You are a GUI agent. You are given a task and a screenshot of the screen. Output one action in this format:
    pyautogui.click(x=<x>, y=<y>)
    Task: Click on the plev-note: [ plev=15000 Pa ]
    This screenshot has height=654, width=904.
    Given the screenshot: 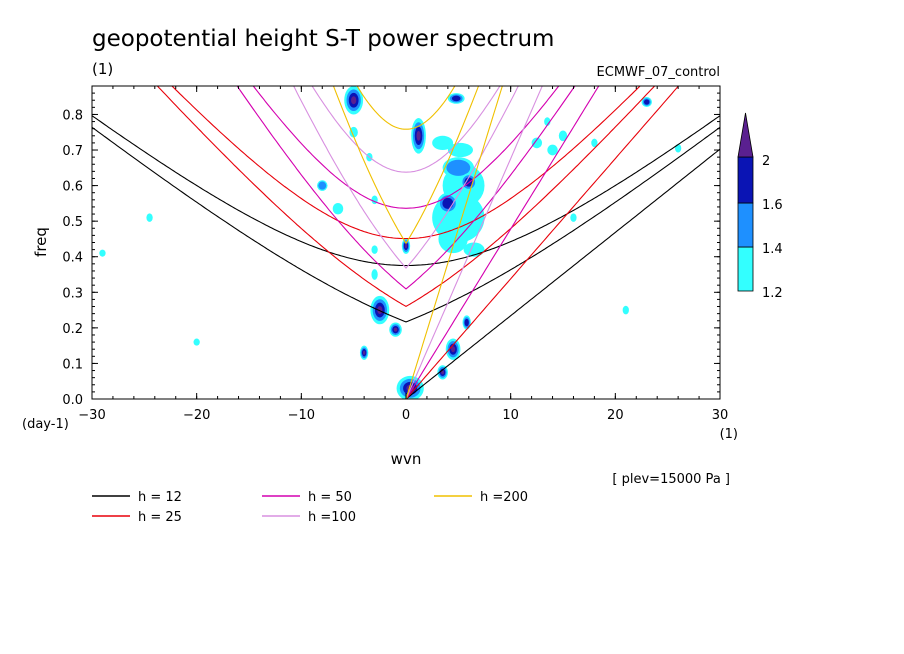 What is the action you would take?
    pyautogui.click(x=671, y=479)
    